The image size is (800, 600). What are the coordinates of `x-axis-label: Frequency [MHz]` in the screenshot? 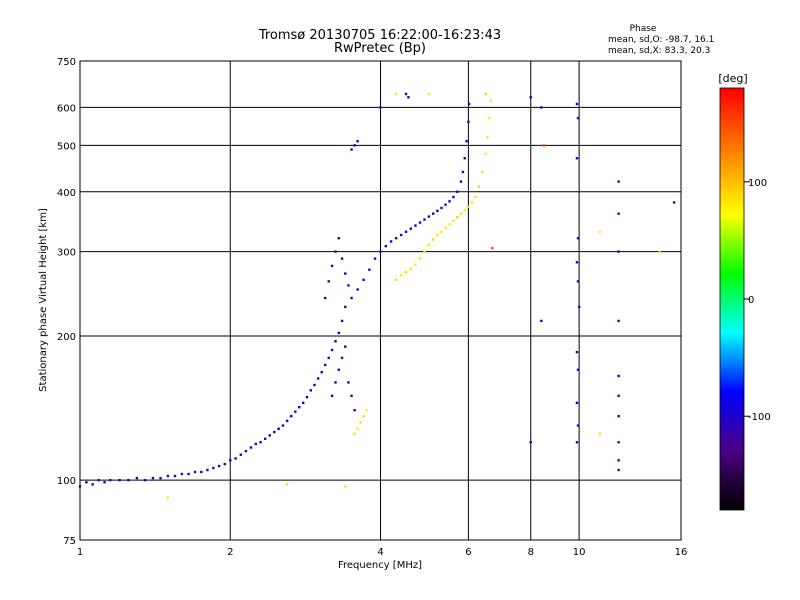 It's located at (380, 565).